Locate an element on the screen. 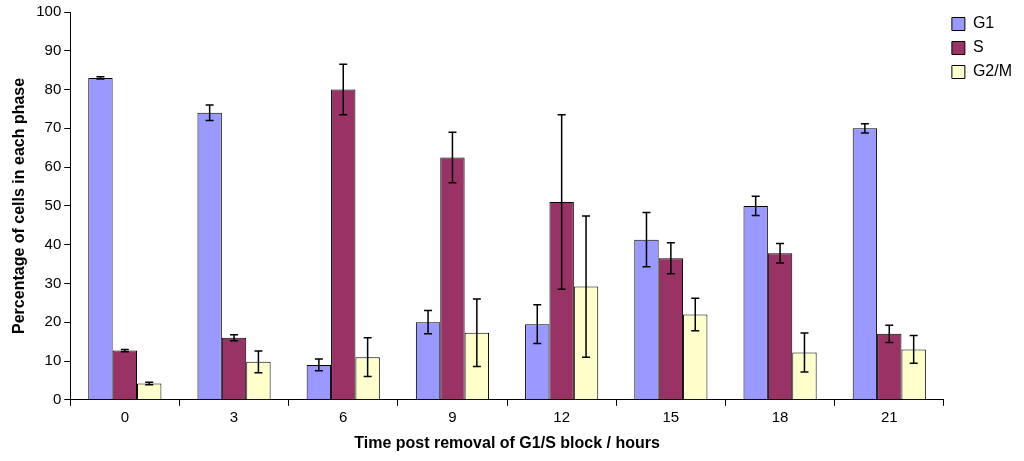 The height and width of the screenshot is (461, 1024). y-tick-label: 0 is located at coordinates (57, 398).